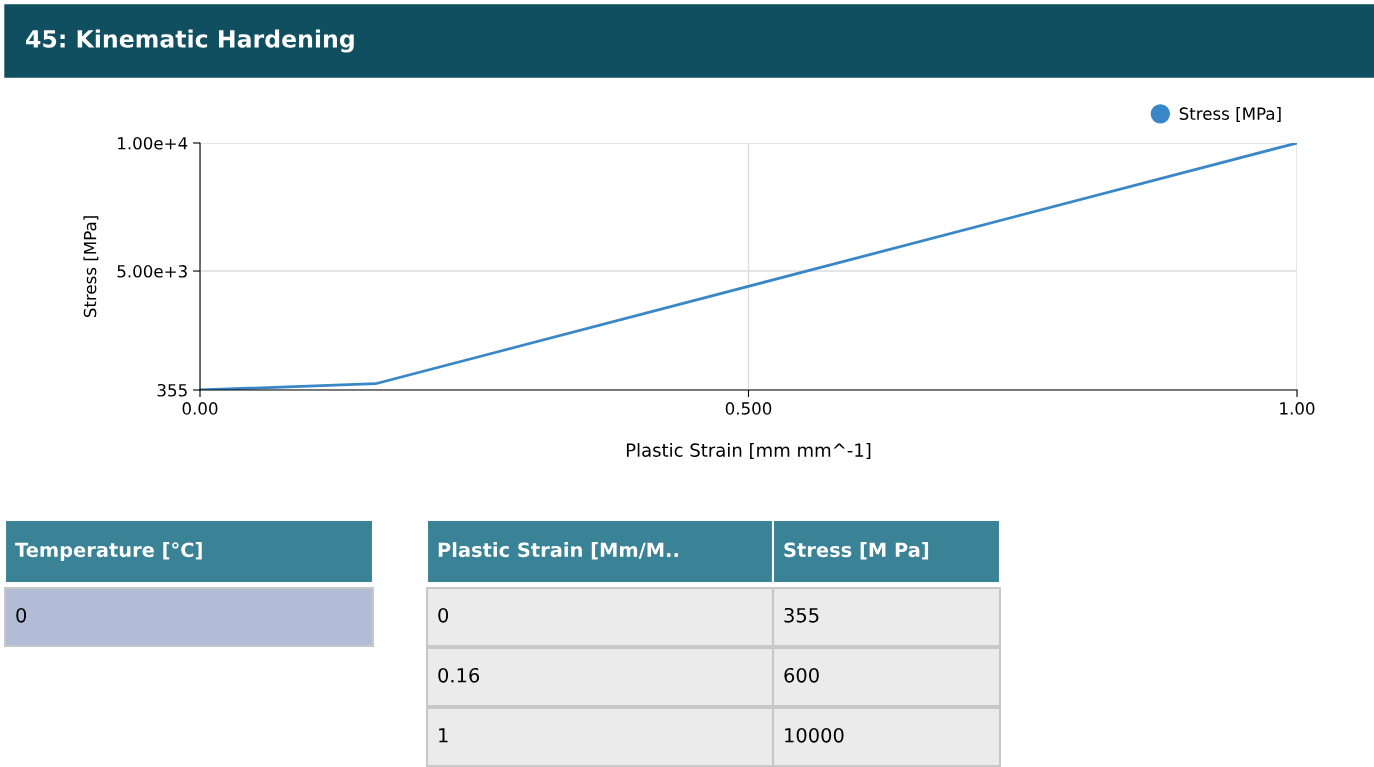 The image size is (1374, 767). Describe the element at coordinates (801, 615) in the screenshot. I see `text: 355` at that location.